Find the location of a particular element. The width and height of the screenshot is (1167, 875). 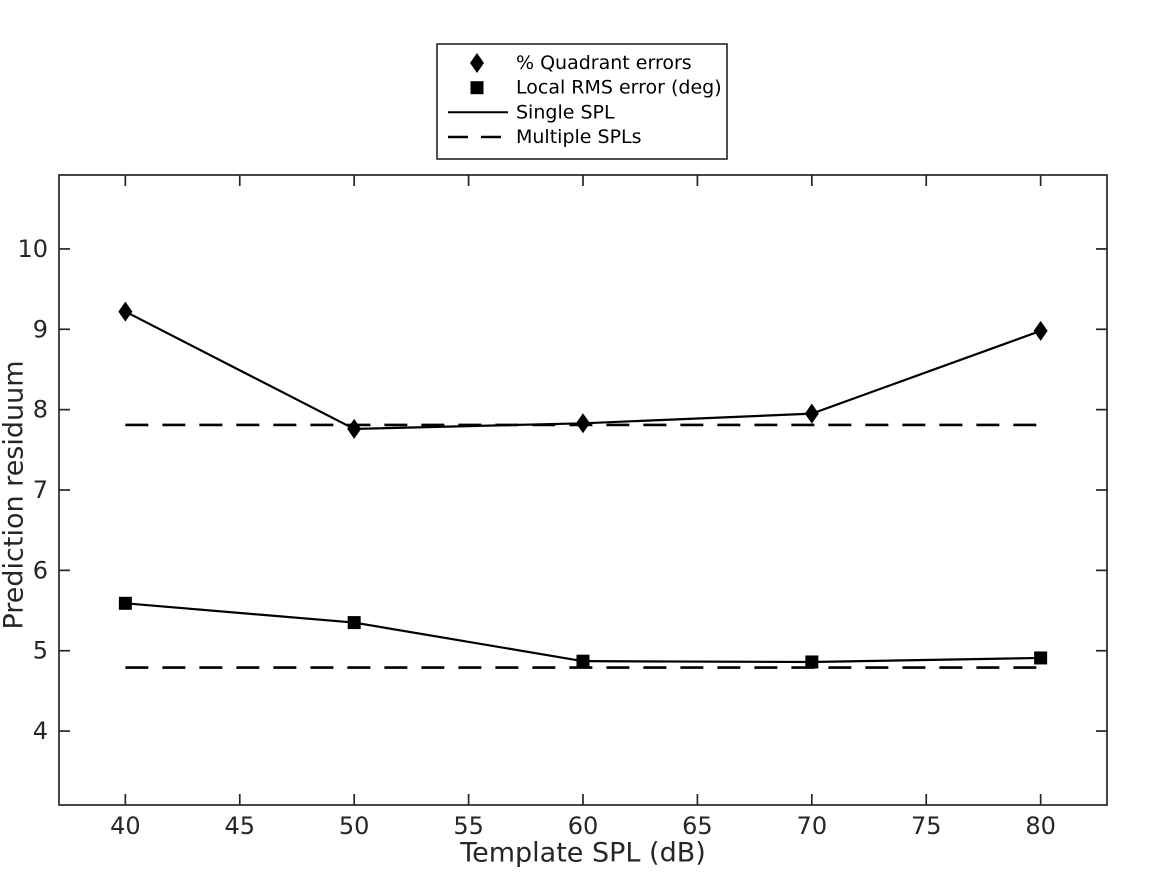

y-tick-label: 10 is located at coordinates (32, 249).